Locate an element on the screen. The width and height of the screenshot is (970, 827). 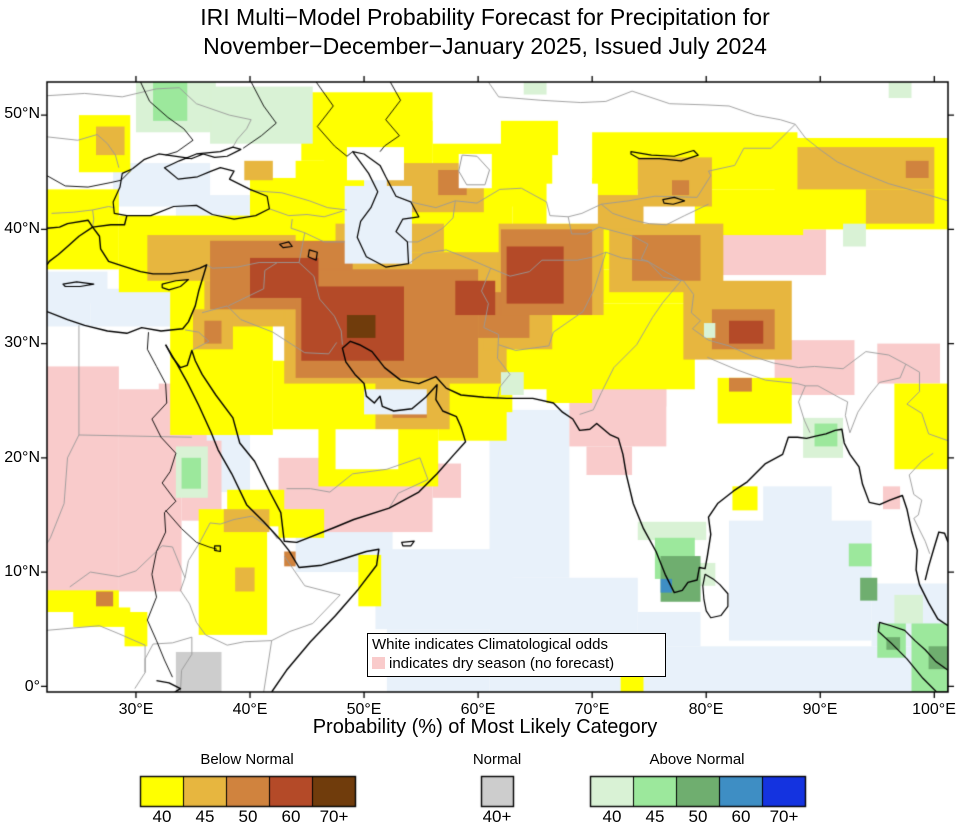
y-axis-tick-label: 0° is located at coordinates (32, 686).